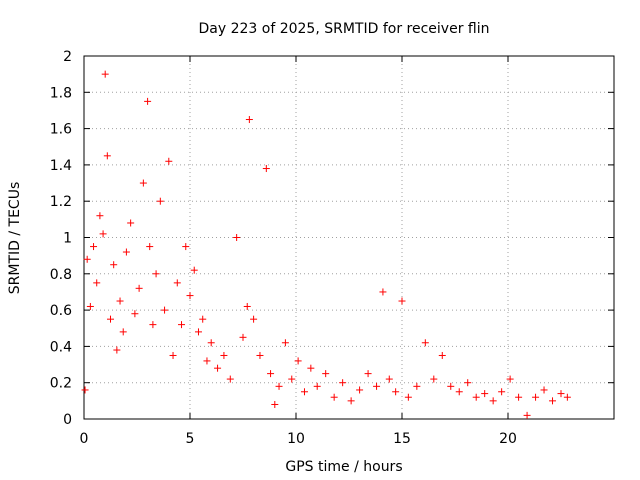 This screenshot has height=480, width=640. I want to click on x-tick-label: 0, so click(84, 439).